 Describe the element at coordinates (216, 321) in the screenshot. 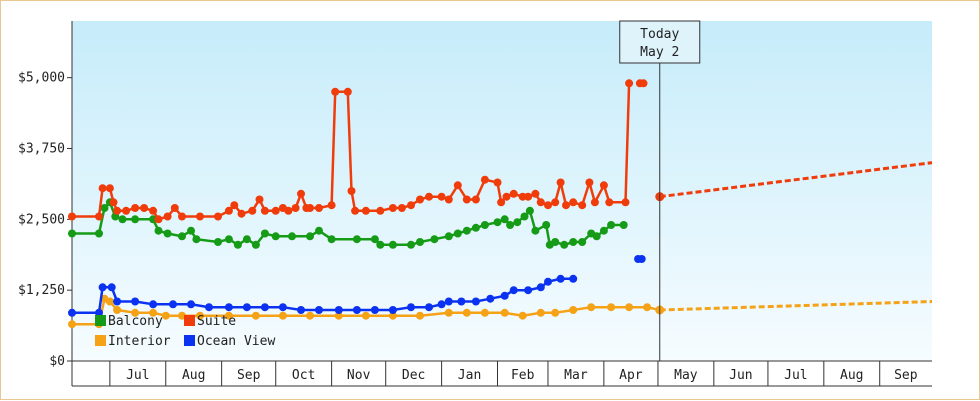

I see `legend-label: Suite` at that location.